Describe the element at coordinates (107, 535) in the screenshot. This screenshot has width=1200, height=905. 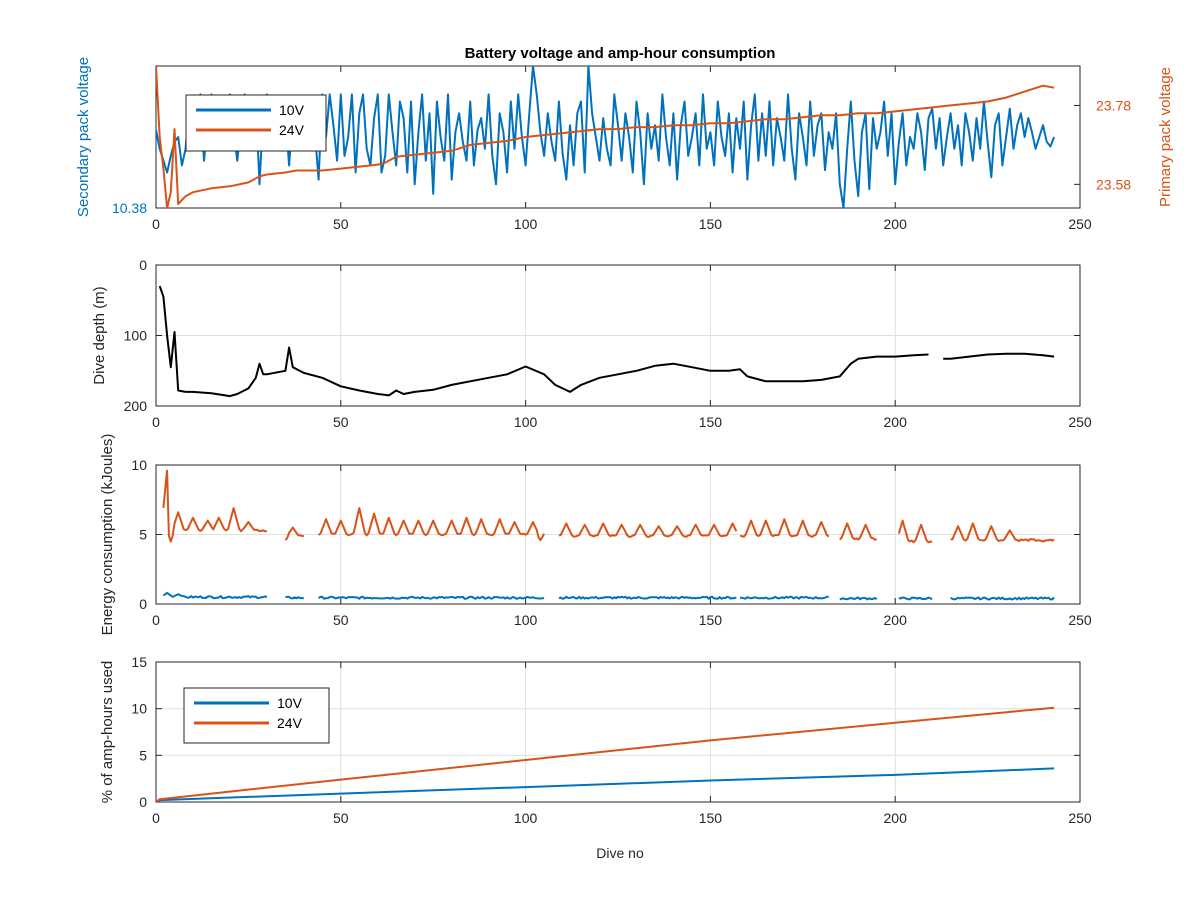
I see `y-axis-label: Energy consumption (kJoules)` at that location.